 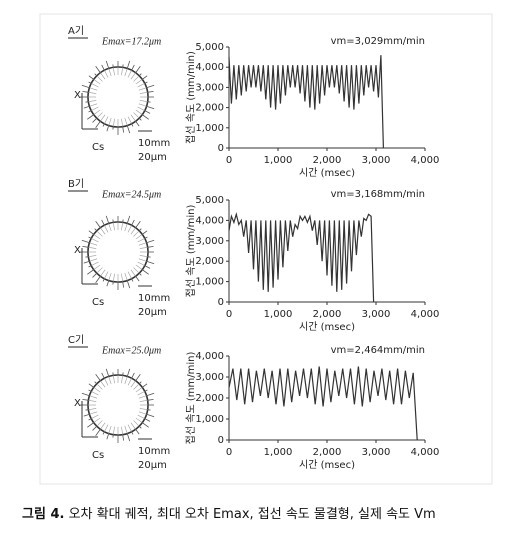 What do you see at coordinates (131, 41) in the screenshot?
I see `emax-label: Emax=17.2μm` at bounding box center [131, 41].